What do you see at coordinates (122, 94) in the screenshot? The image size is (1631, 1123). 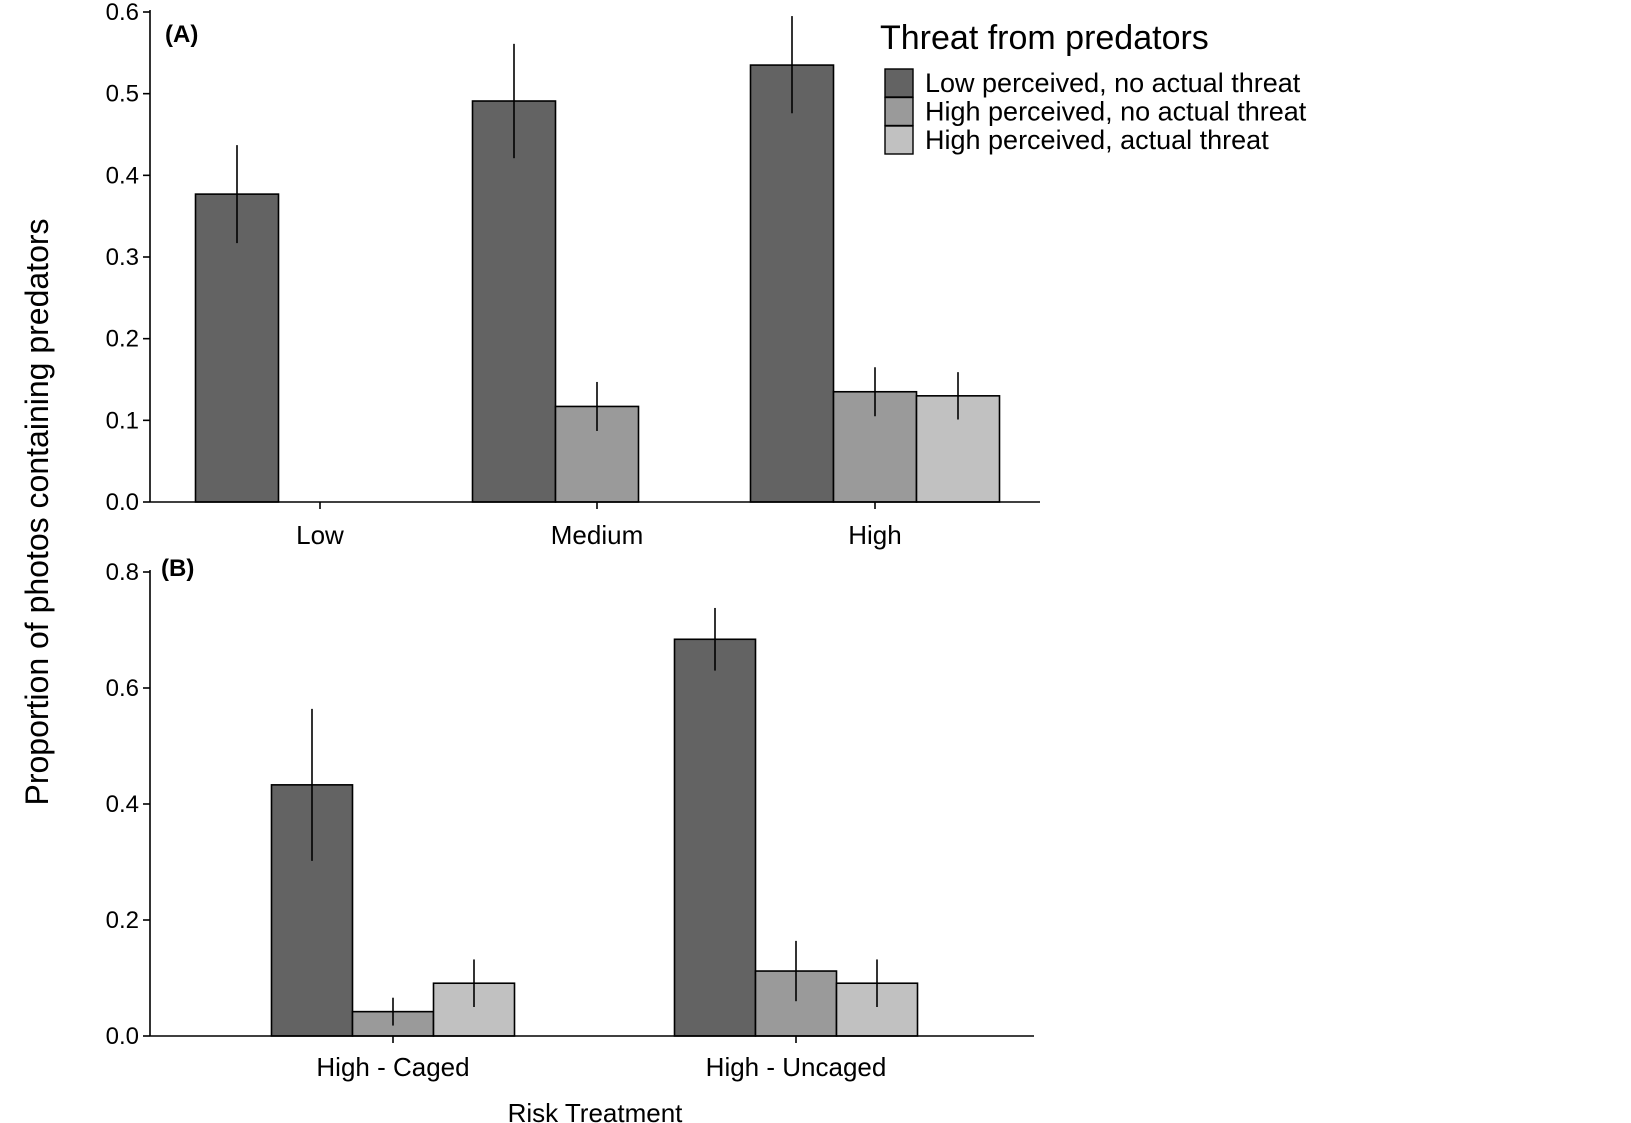 I see `y-tick-label: 0.5` at bounding box center [122, 94].